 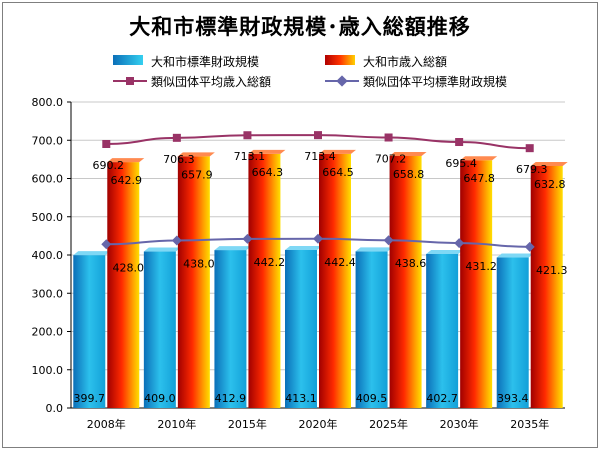 I want to click on data-label-avg-scale: 421.3, so click(x=552, y=270).